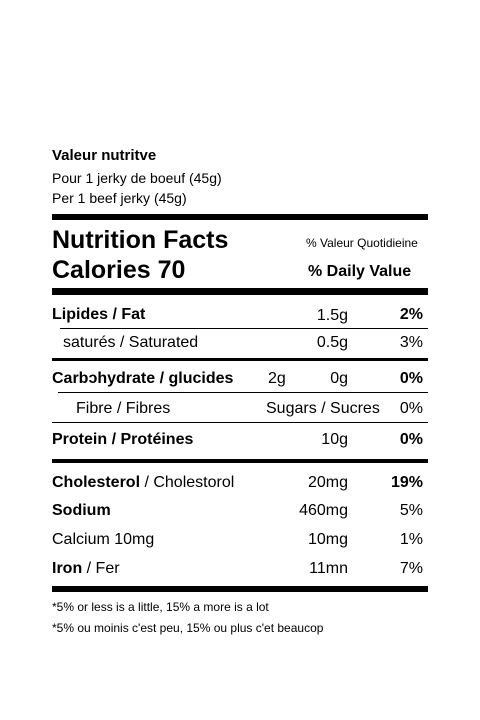 The image size is (480, 720). I want to click on thick-rule-top, so click(240, 217).